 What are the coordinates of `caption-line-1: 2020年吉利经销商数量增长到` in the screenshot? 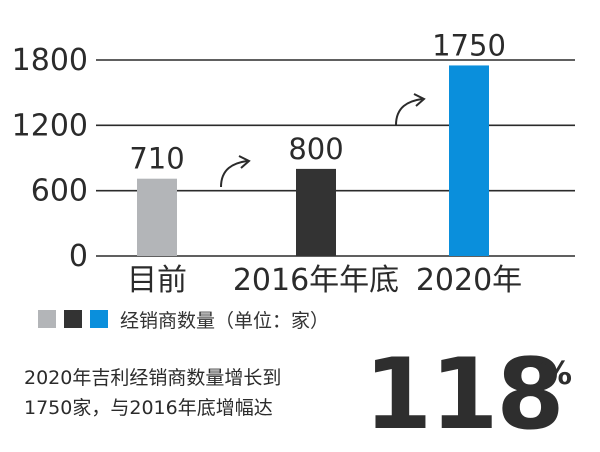 It's located at (153, 378).